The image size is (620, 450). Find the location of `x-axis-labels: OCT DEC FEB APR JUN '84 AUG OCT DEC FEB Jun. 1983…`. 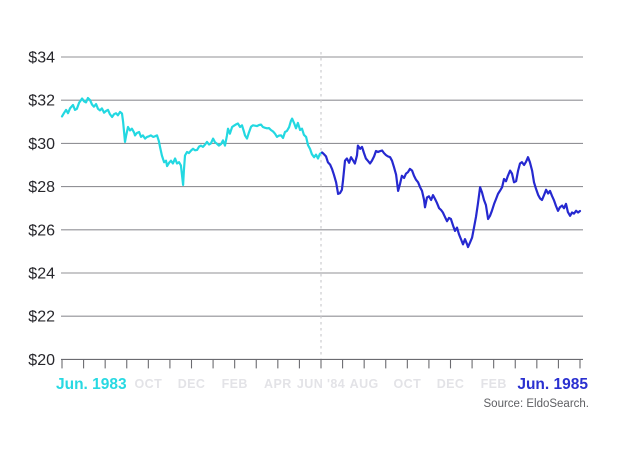

x-axis-labels: OCT DEC FEB APR JUN '84 AUG OCT DEC FEB Jun. 1983… is located at coordinates (322, 384).